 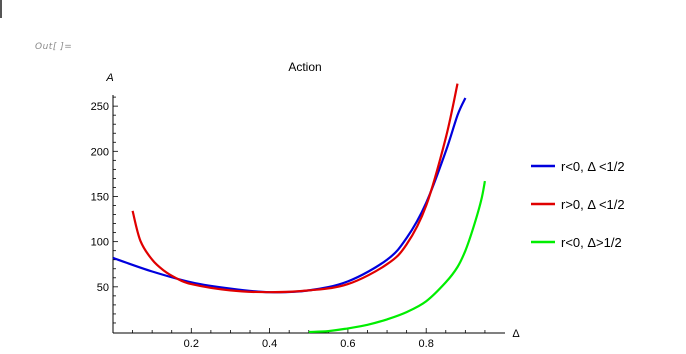 What do you see at coordinates (269, 344) in the screenshot?
I see `x-tick-label: 0.4` at bounding box center [269, 344].